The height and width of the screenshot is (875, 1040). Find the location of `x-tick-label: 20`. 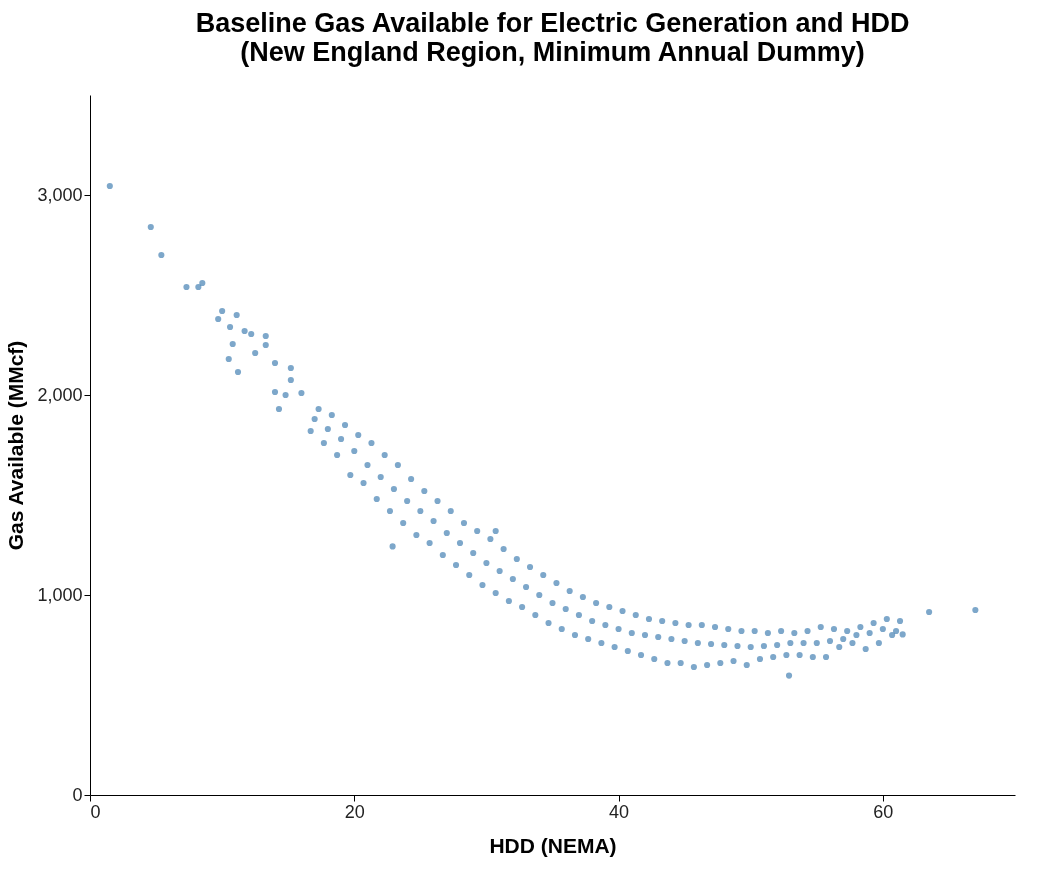

x-tick-label: 20 is located at coordinates (354, 811).